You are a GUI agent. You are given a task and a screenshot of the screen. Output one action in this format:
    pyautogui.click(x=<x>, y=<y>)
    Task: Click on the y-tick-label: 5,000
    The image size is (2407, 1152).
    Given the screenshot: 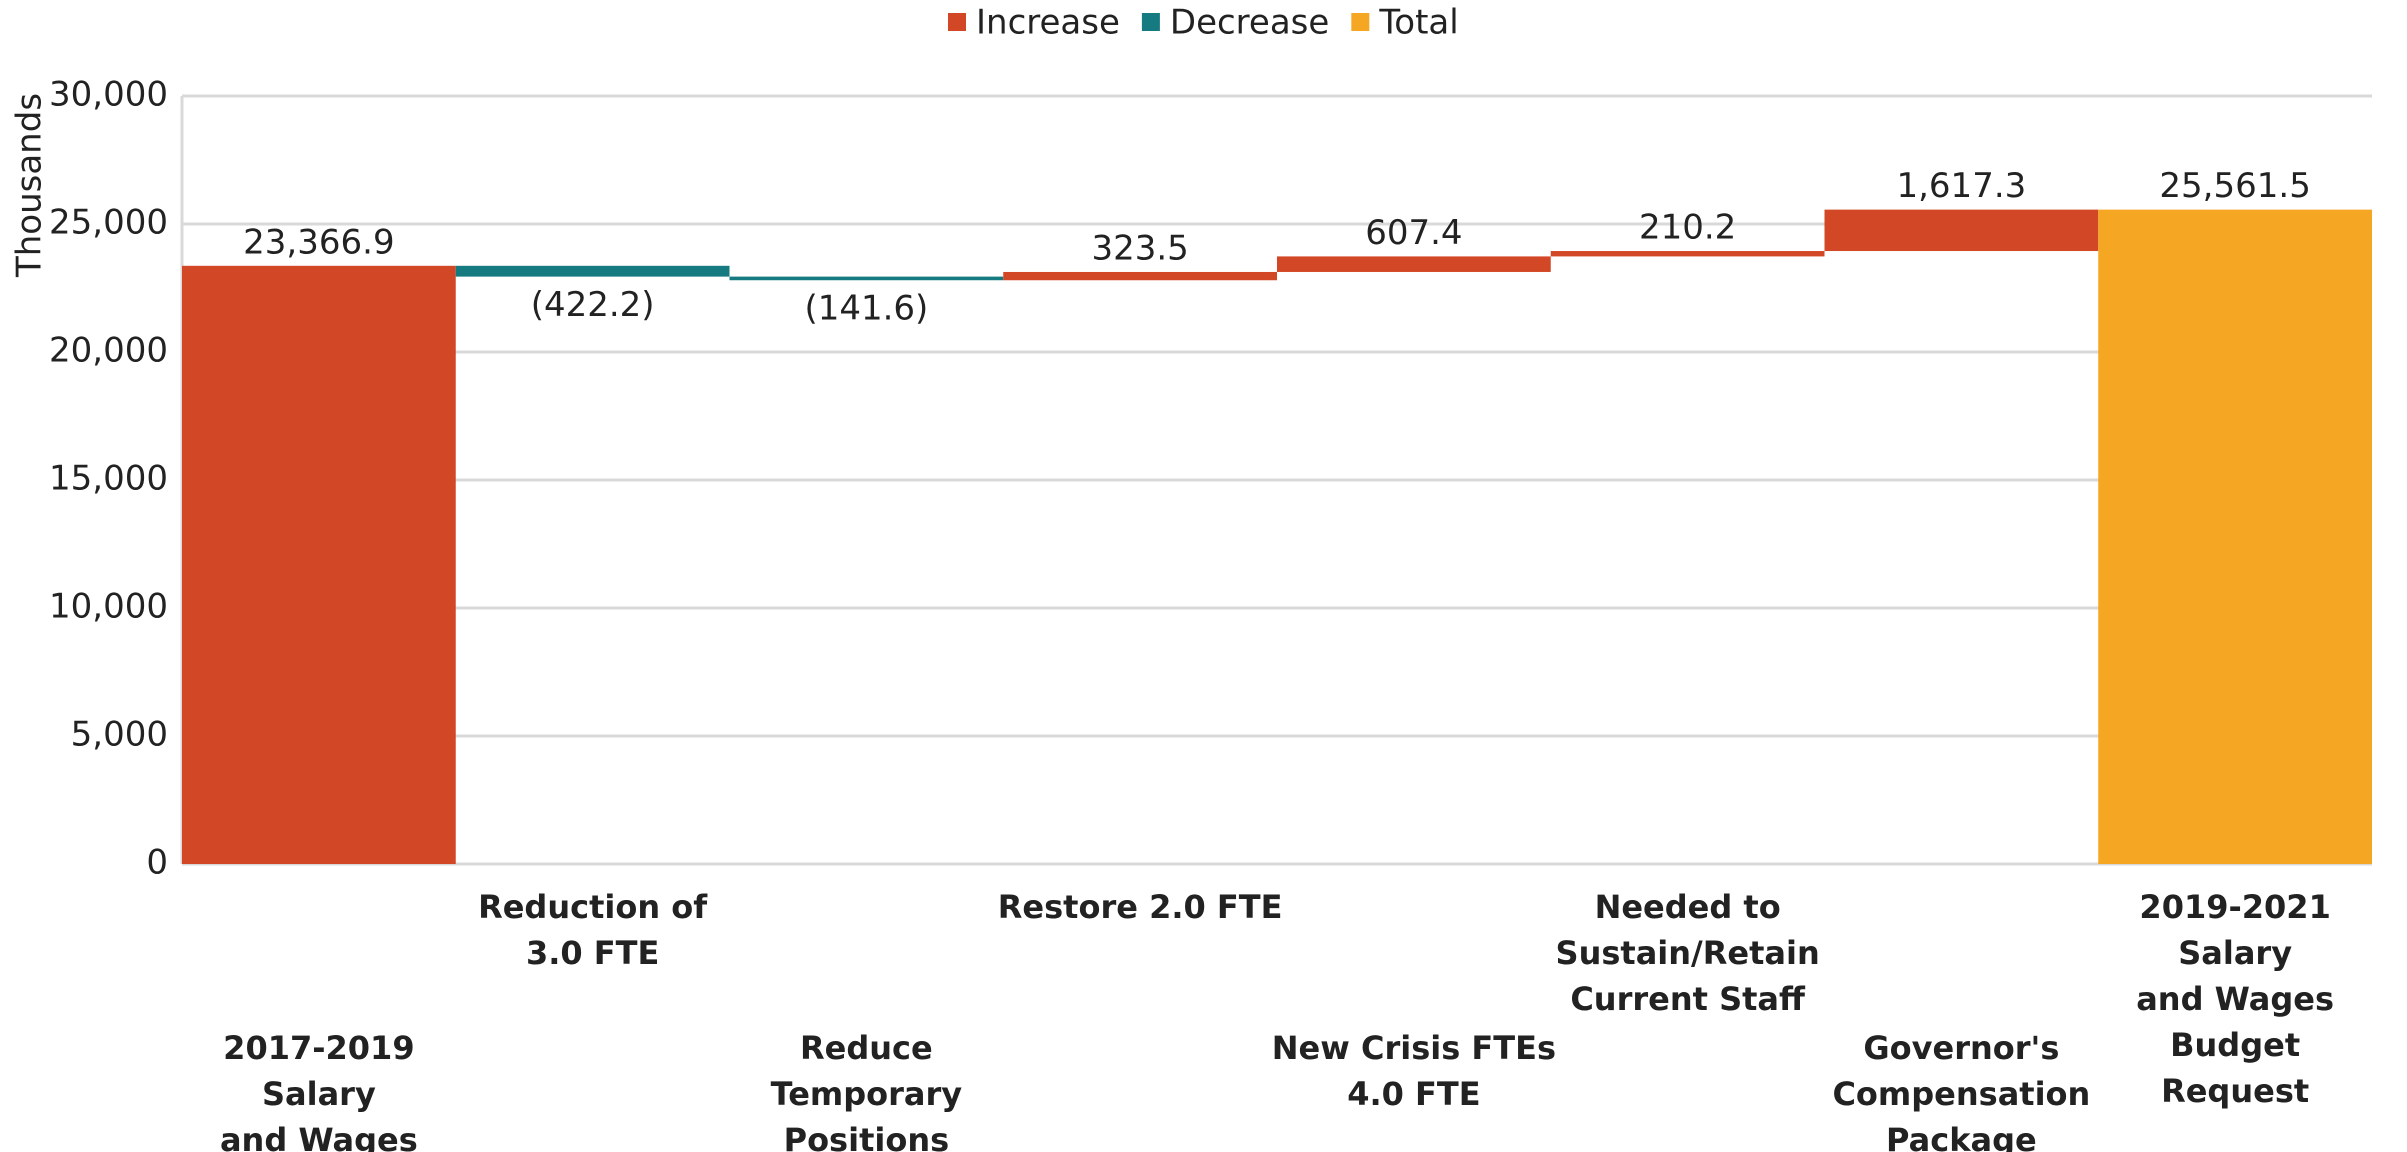 What is the action you would take?
    pyautogui.click(x=119, y=735)
    